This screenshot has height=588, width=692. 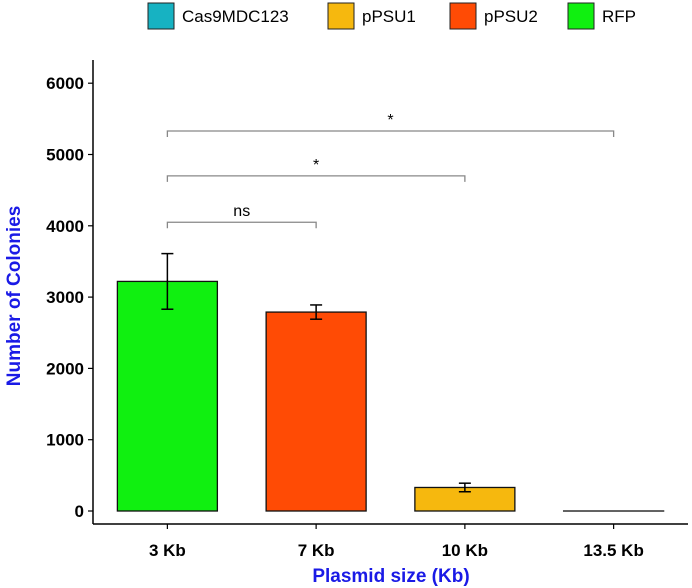 I want to click on significance-bracket: ns, so click(x=241, y=216).